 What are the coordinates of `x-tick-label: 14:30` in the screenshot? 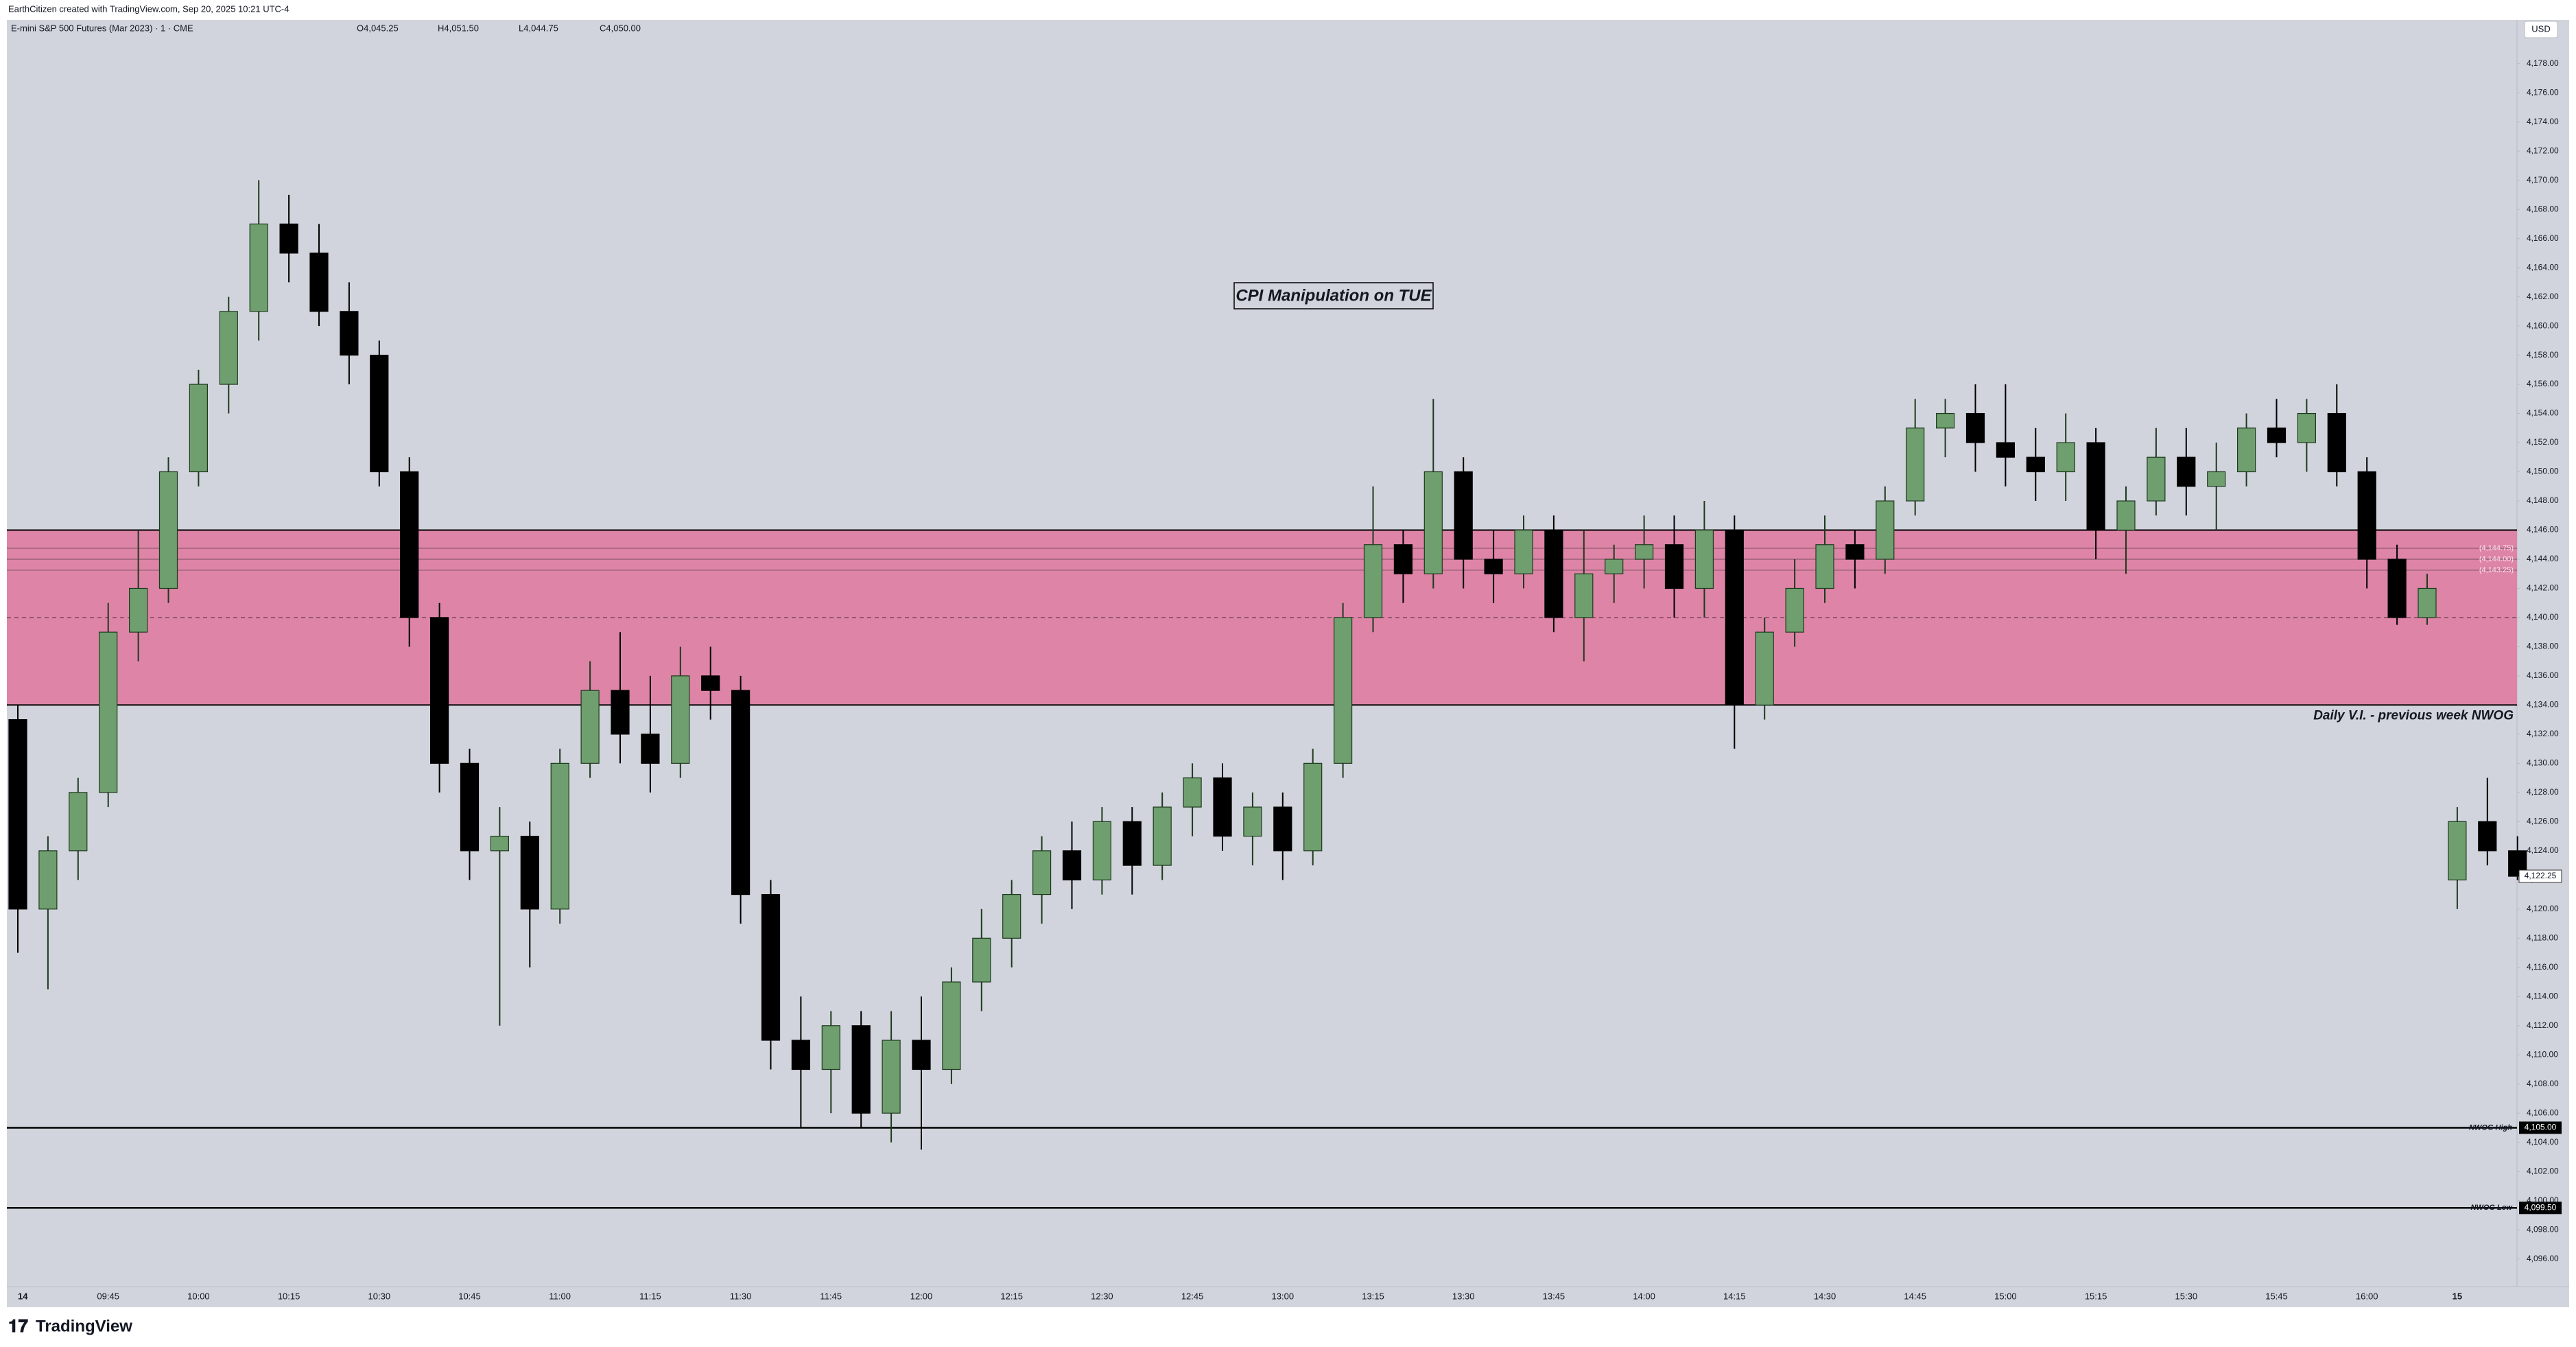 It's located at (1825, 1296).